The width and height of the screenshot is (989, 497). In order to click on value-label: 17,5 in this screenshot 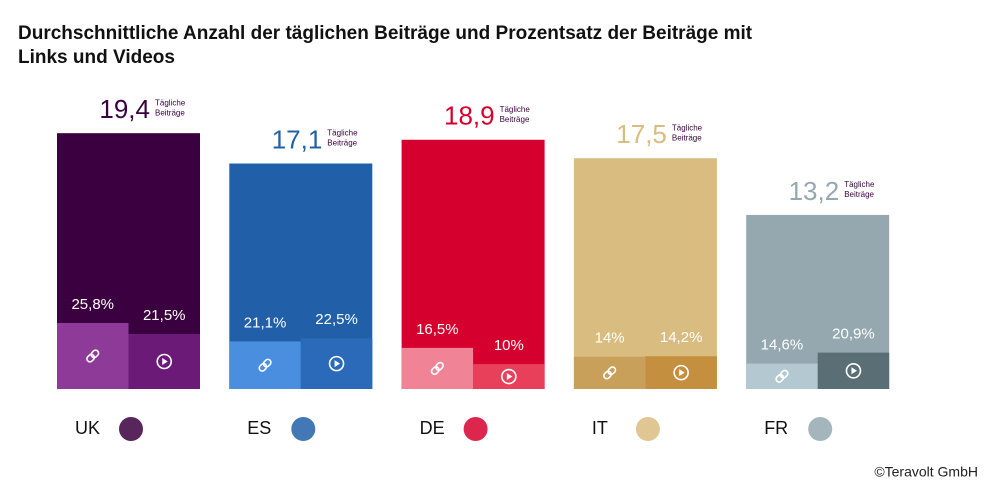, I will do `click(641, 134)`.